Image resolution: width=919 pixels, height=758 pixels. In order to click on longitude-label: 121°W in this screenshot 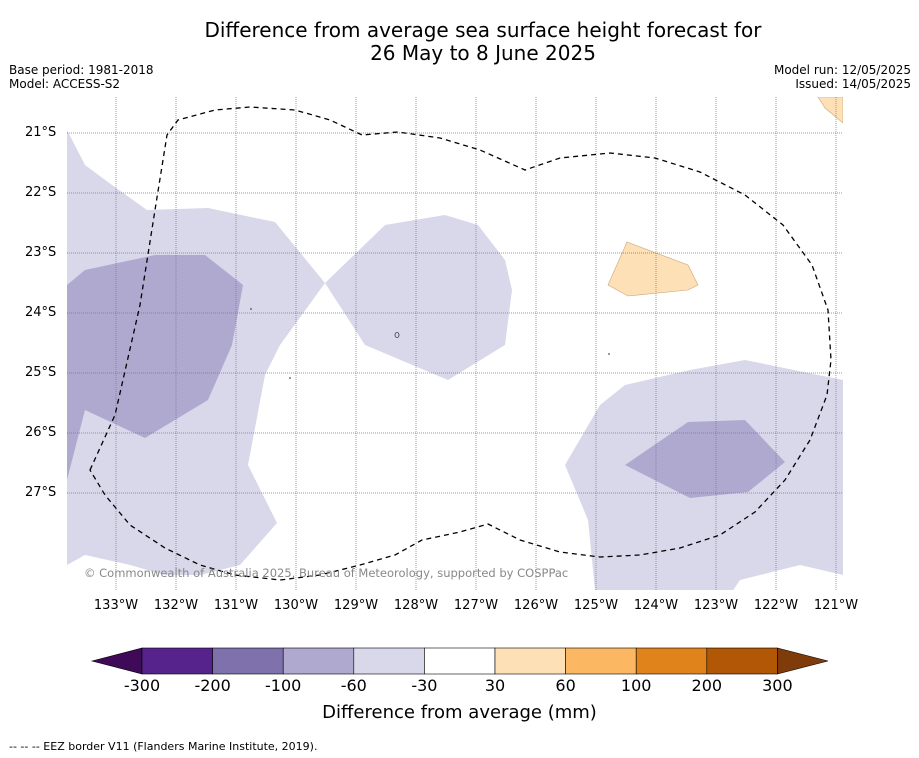, I will do `click(836, 605)`.